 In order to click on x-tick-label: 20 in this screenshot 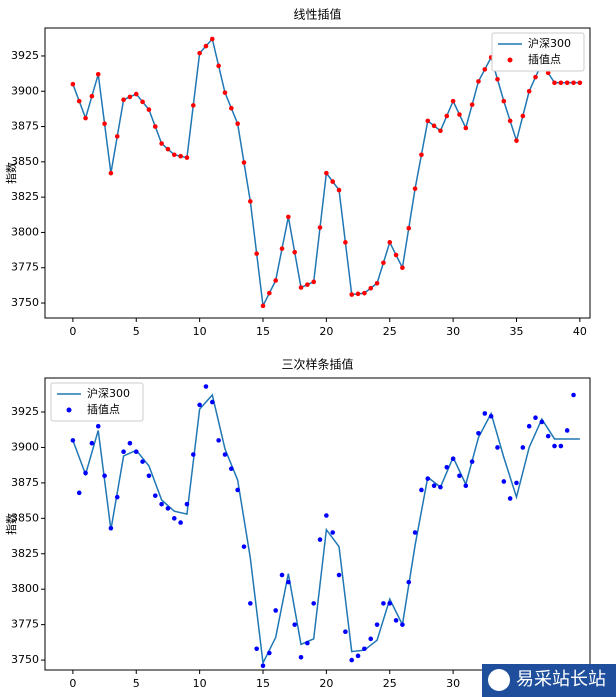, I will do `click(326, 331)`.